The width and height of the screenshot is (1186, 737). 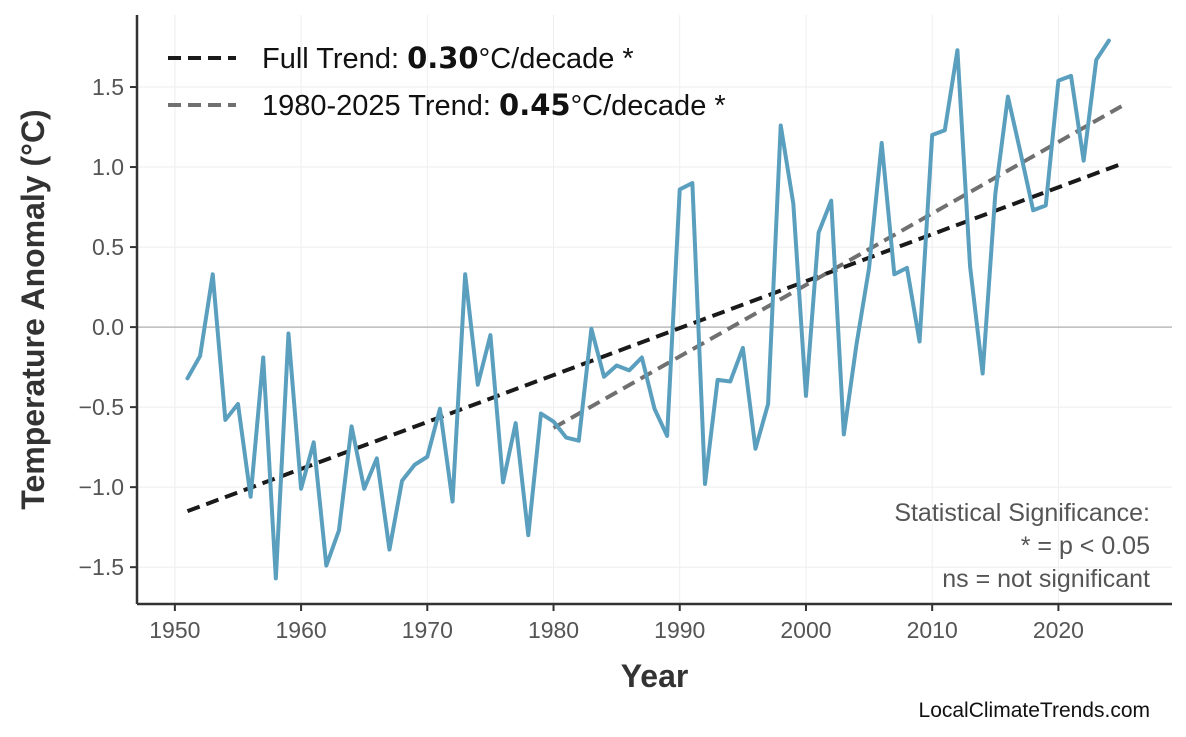 I want to click on legend-label-1: 1980-2025 Trend: 0.45°C/decade *, so click(x=494, y=105).